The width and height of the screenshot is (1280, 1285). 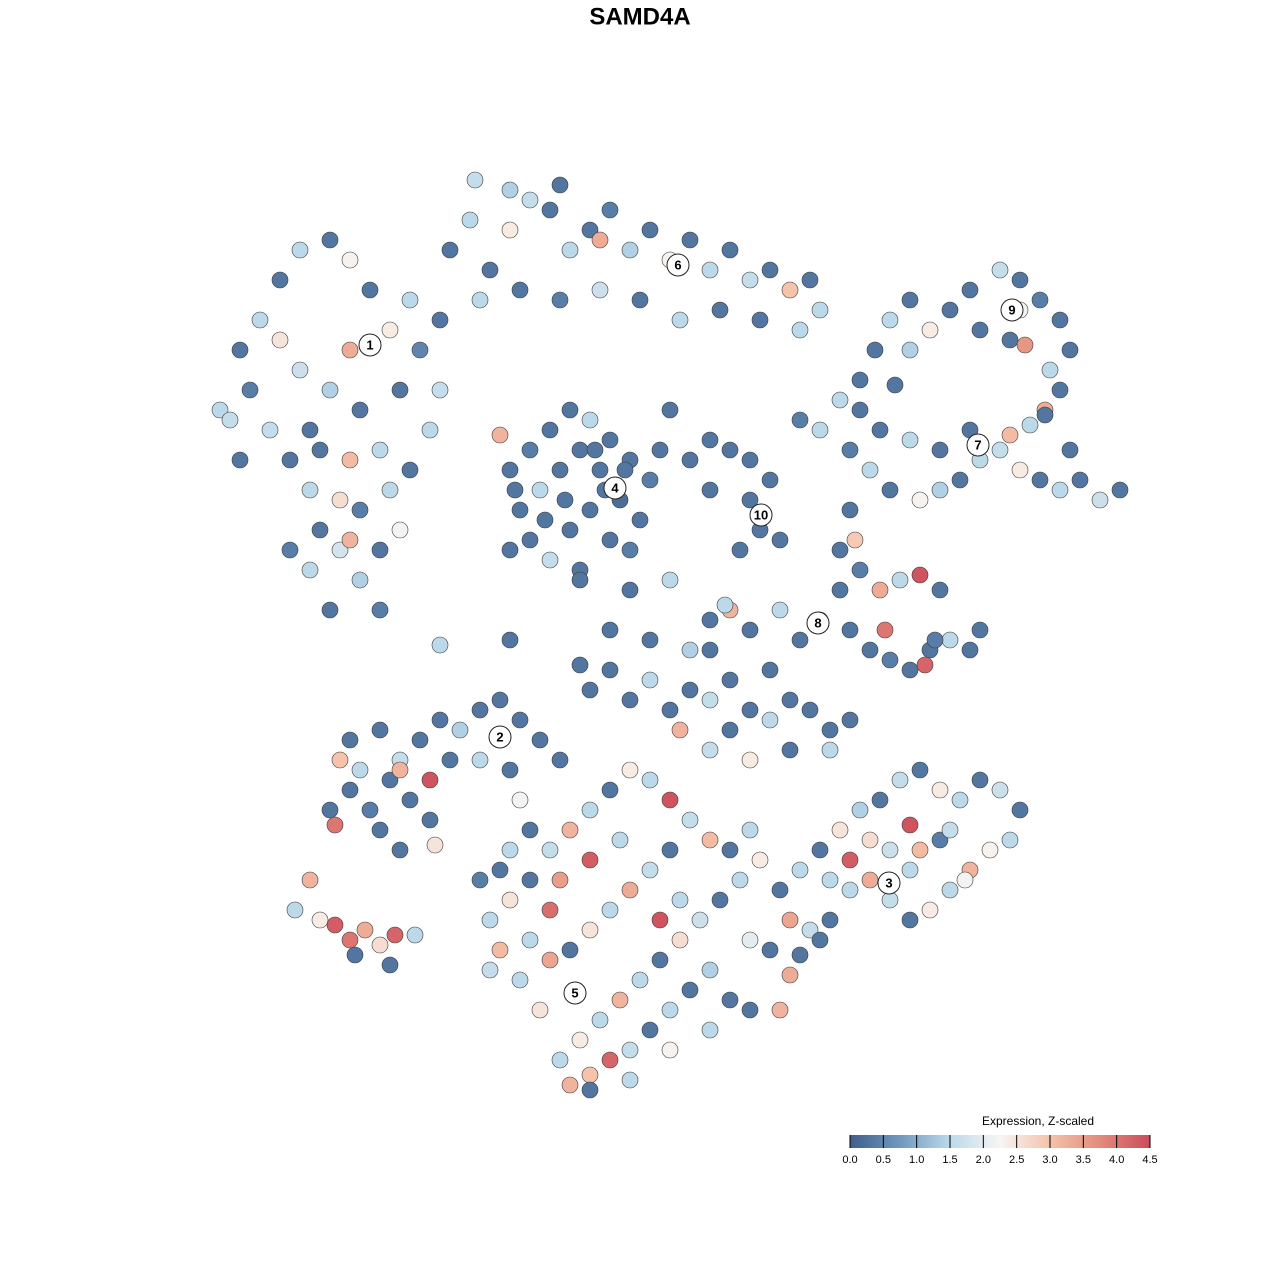 What do you see at coordinates (615, 487) in the screenshot?
I see `cluster-label: 4` at bounding box center [615, 487].